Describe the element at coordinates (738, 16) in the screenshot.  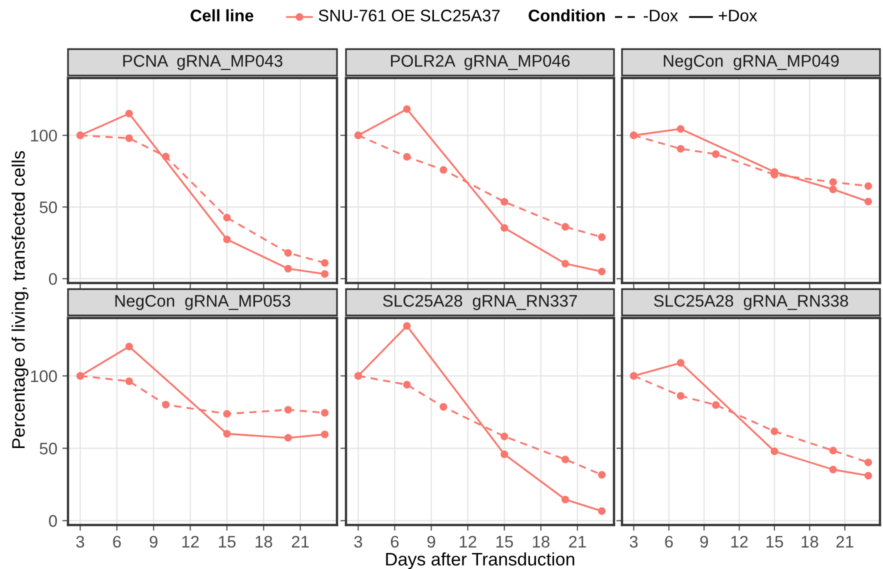
I see `text: +Dox` at that location.